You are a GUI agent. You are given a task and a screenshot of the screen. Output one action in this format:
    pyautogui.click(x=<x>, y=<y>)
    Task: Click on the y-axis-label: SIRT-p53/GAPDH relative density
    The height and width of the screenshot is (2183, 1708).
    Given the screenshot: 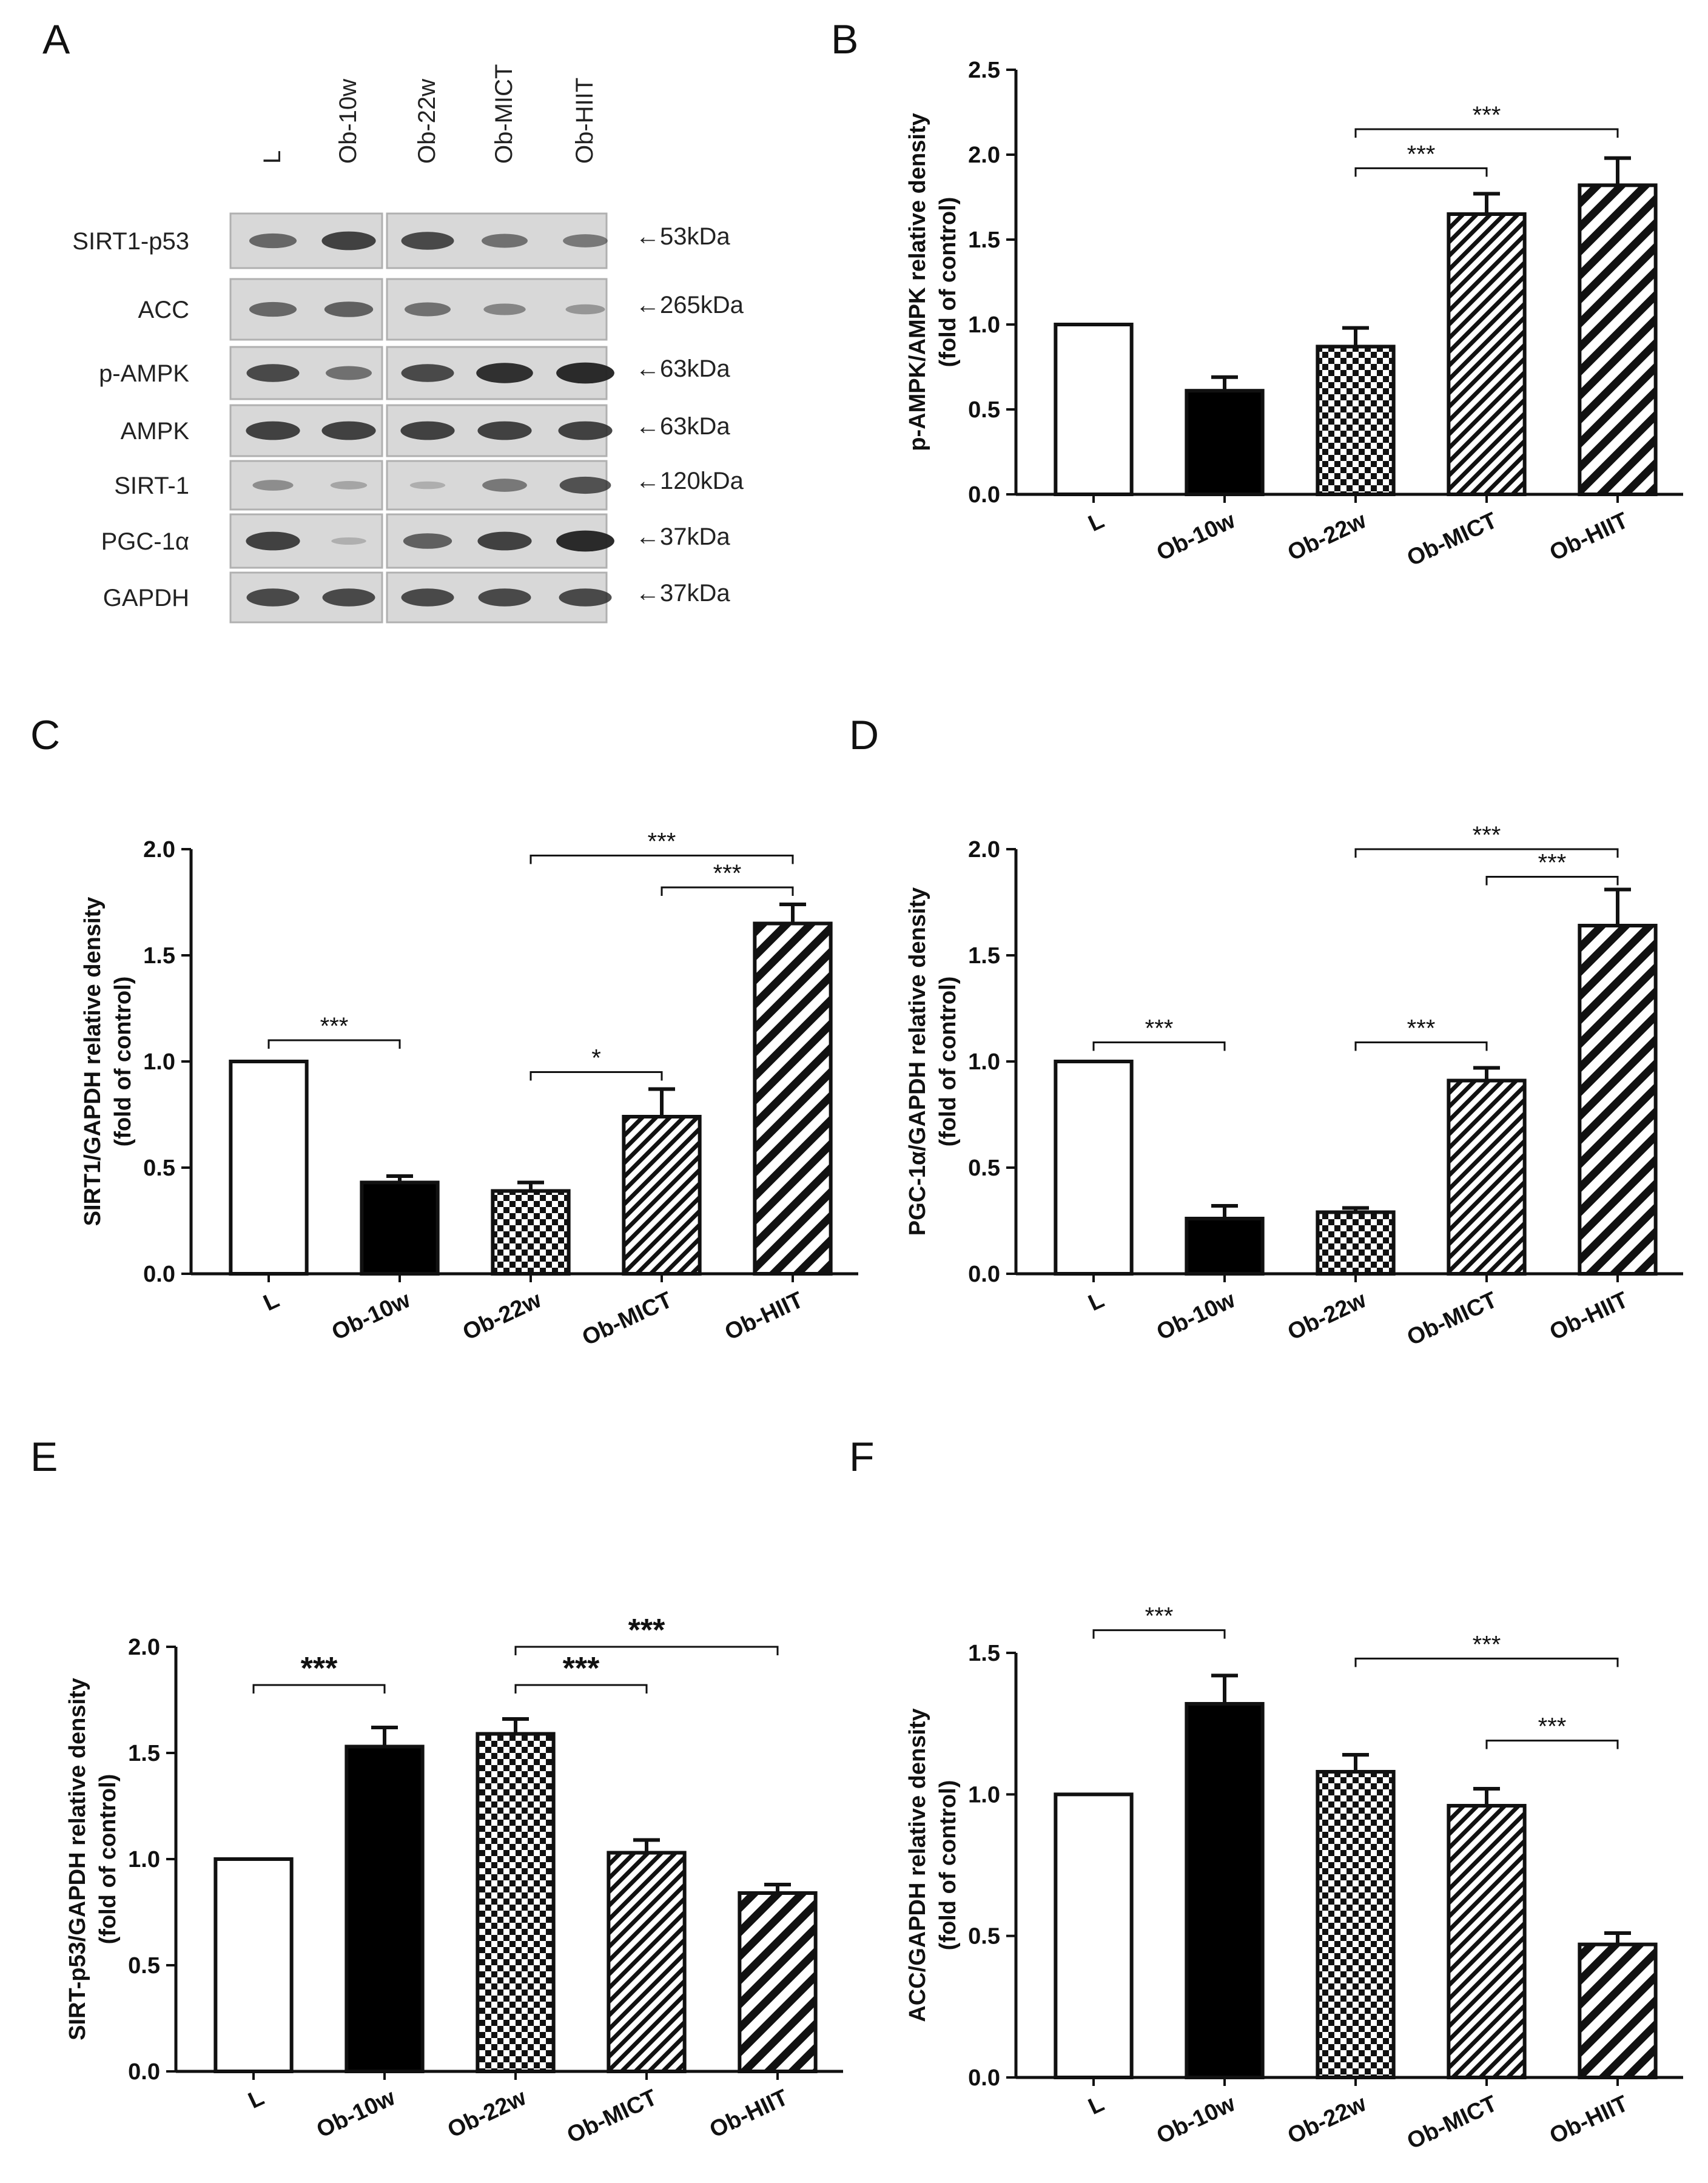 What is the action you would take?
    pyautogui.click(x=78, y=1859)
    